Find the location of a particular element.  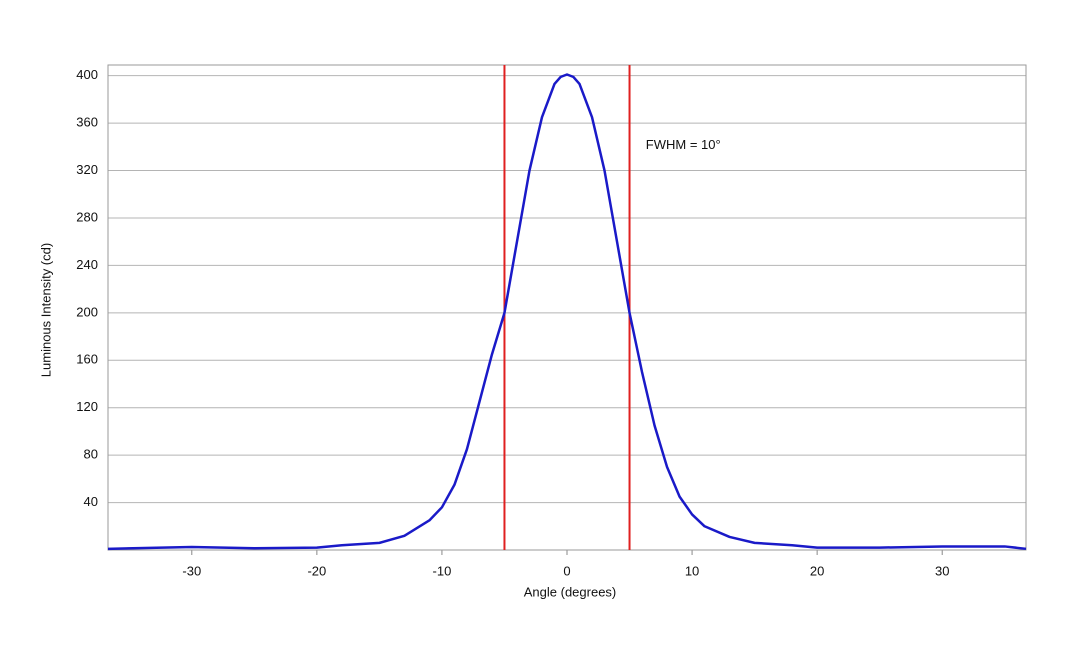

annotation: FWHM = 10° is located at coordinates (683, 144).